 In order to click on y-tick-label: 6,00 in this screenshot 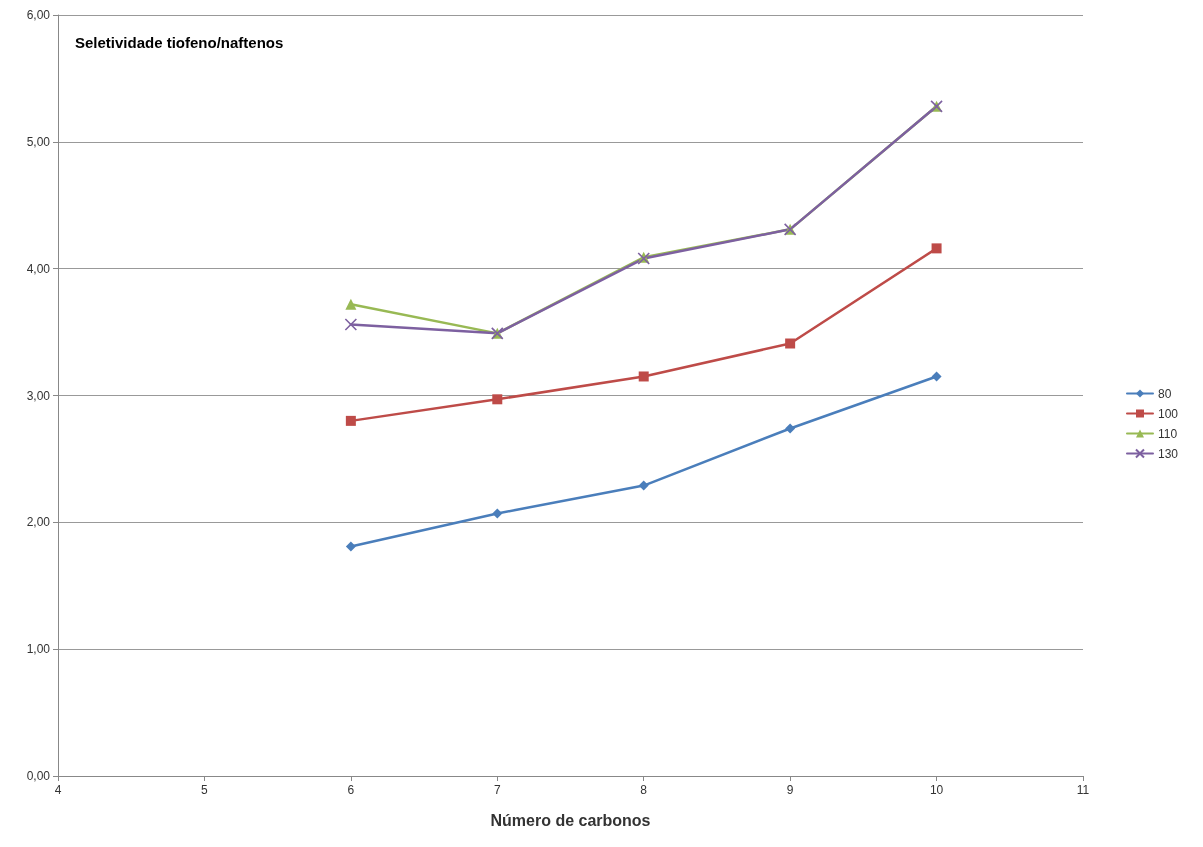, I will do `click(38, 15)`.